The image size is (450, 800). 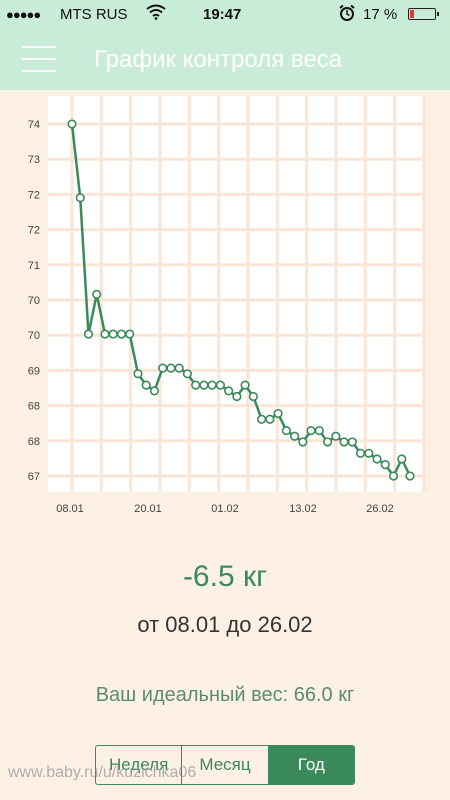 I want to click on y-tick-label: 67, so click(x=34, y=477).